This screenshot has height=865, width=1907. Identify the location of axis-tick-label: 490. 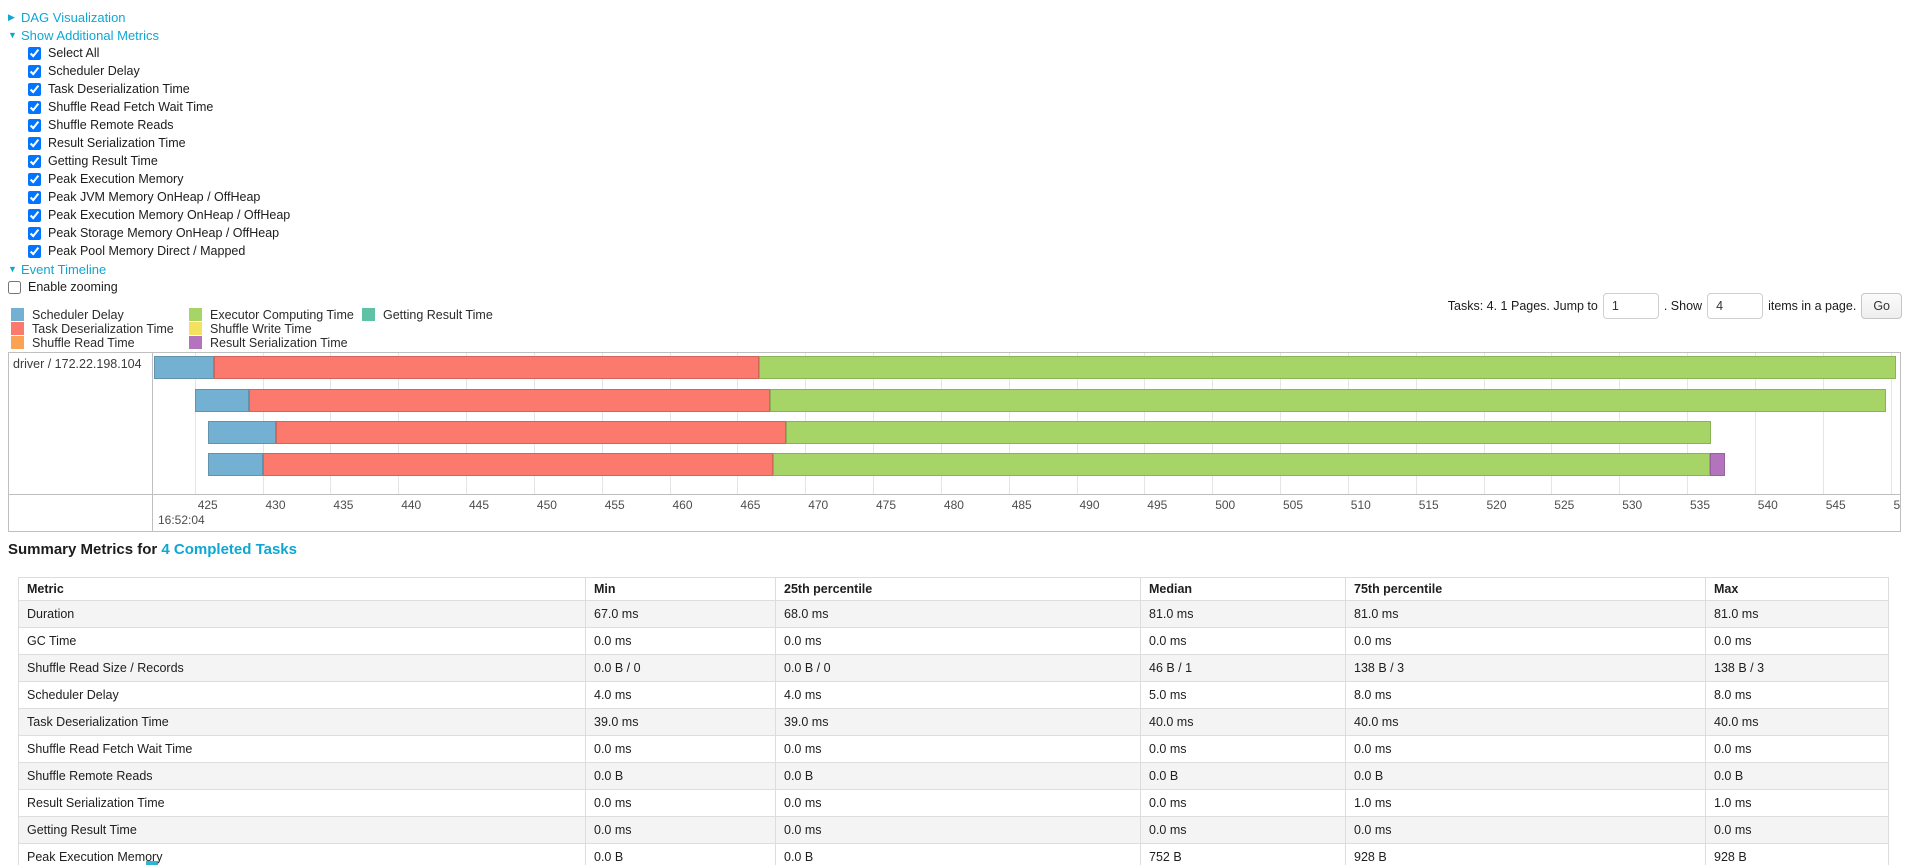
(1089, 505).